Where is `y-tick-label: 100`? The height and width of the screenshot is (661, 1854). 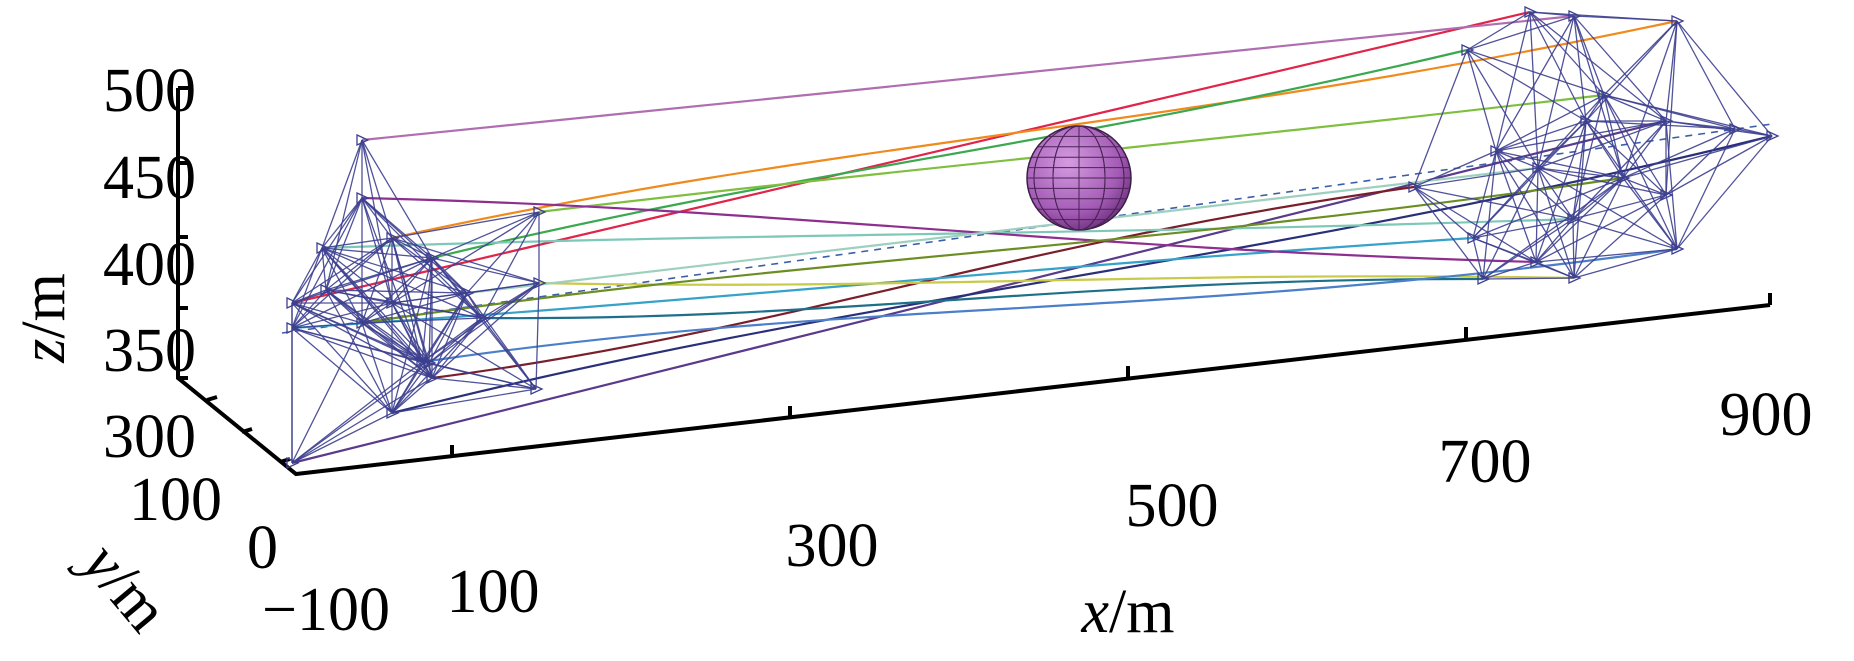
y-tick-label: 100 is located at coordinates (175, 500).